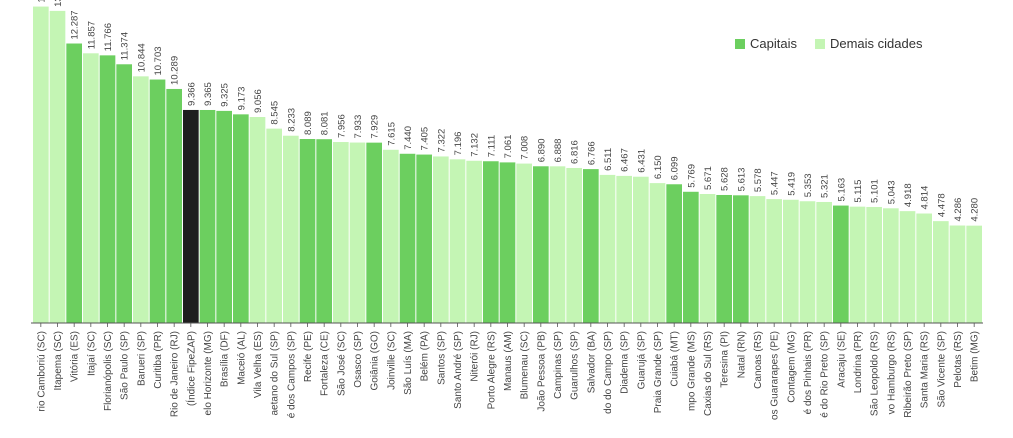  Describe the element at coordinates (458, 144) in the screenshot. I see `value-label-25: 7.196` at that location.